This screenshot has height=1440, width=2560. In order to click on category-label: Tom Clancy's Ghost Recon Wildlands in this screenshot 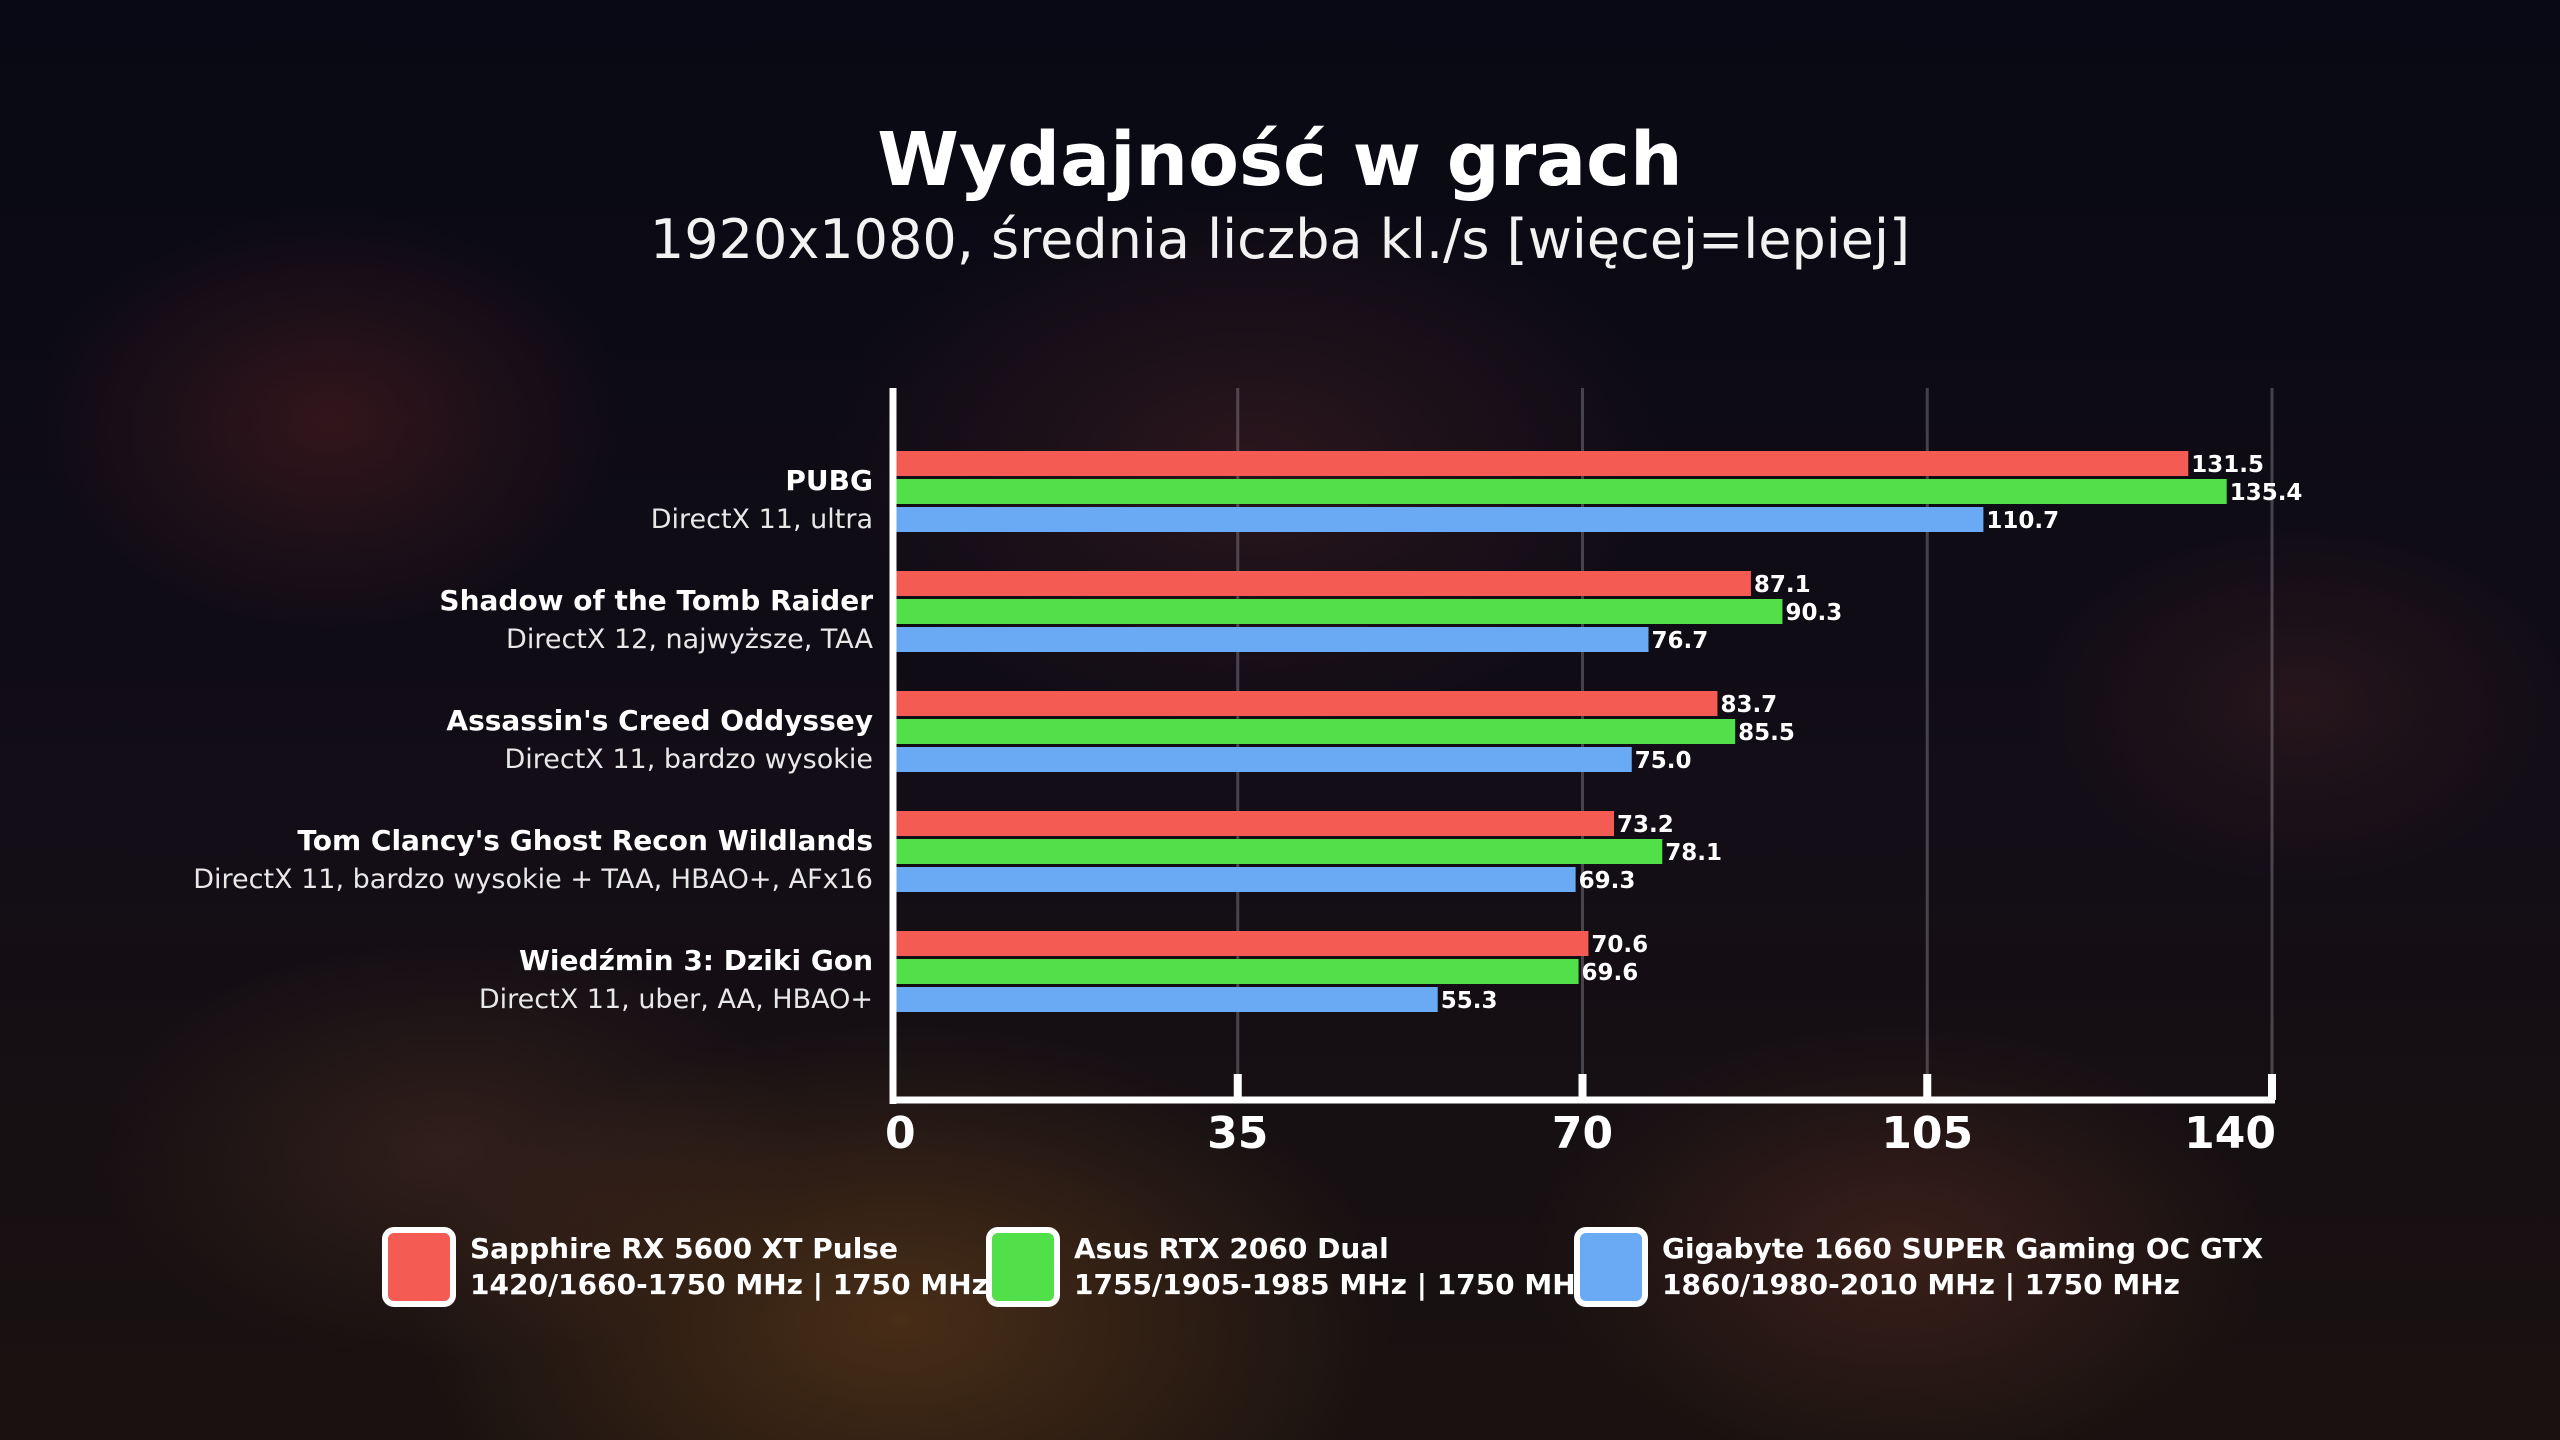, I will do `click(585, 840)`.